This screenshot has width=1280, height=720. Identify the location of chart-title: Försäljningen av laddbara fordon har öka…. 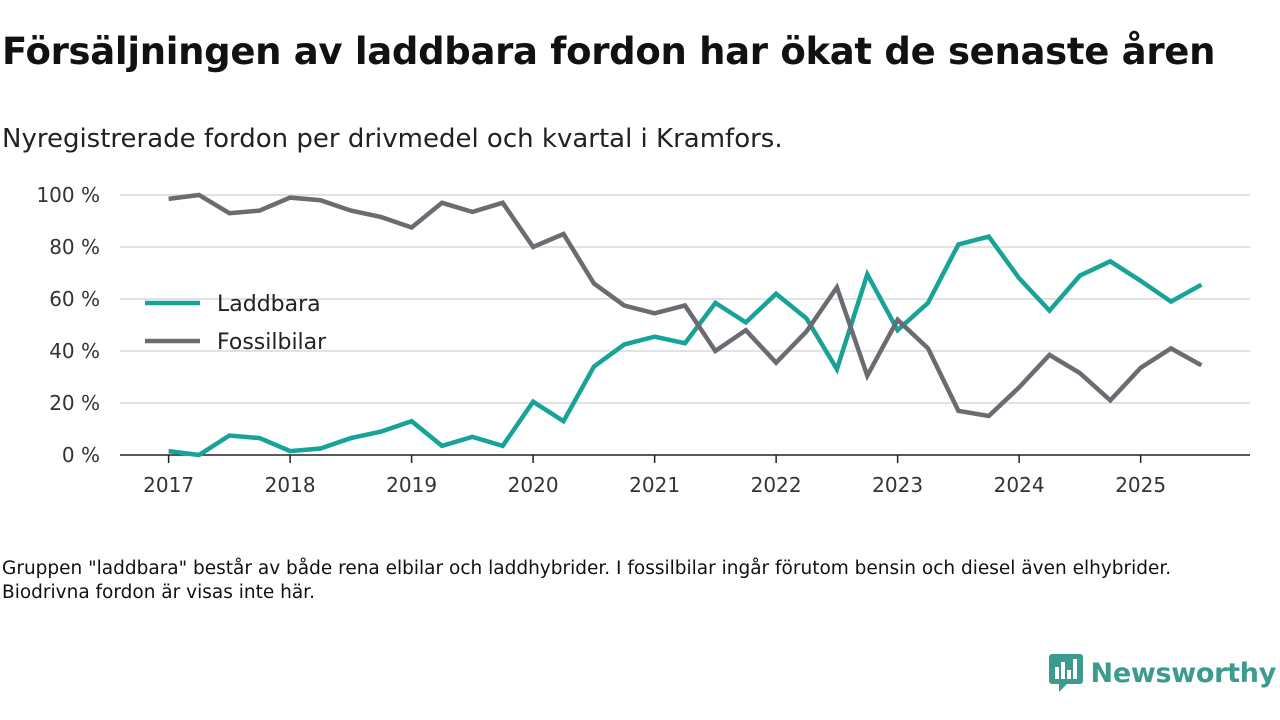
(609, 51).